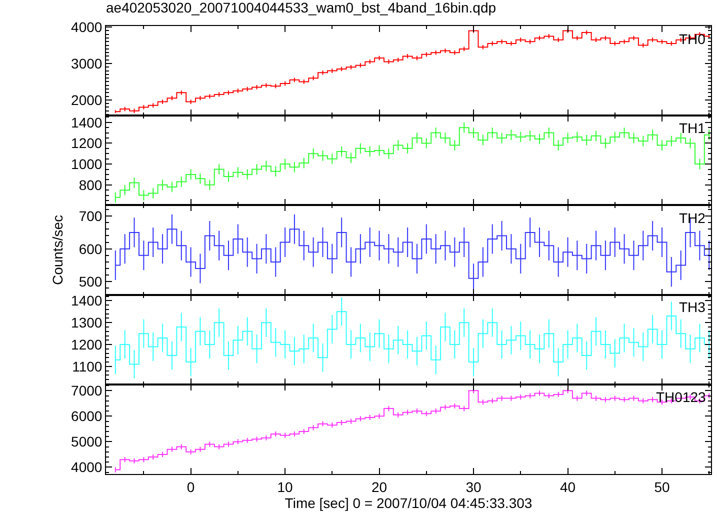  What do you see at coordinates (86, 322) in the screenshot?
I see `y-tick-label: 1300` at bounding box center [86, 322].